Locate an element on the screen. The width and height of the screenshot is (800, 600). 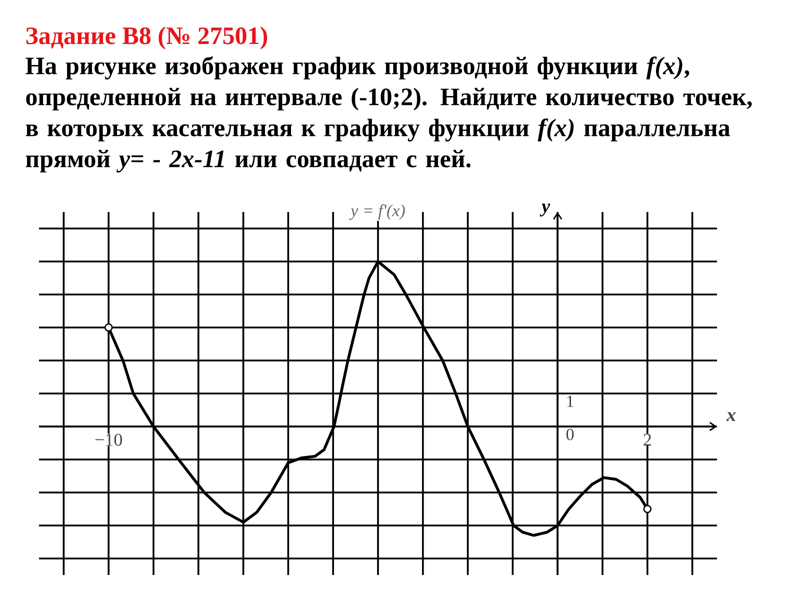
text: y = f'(x) is located at coordinates (377, 212).